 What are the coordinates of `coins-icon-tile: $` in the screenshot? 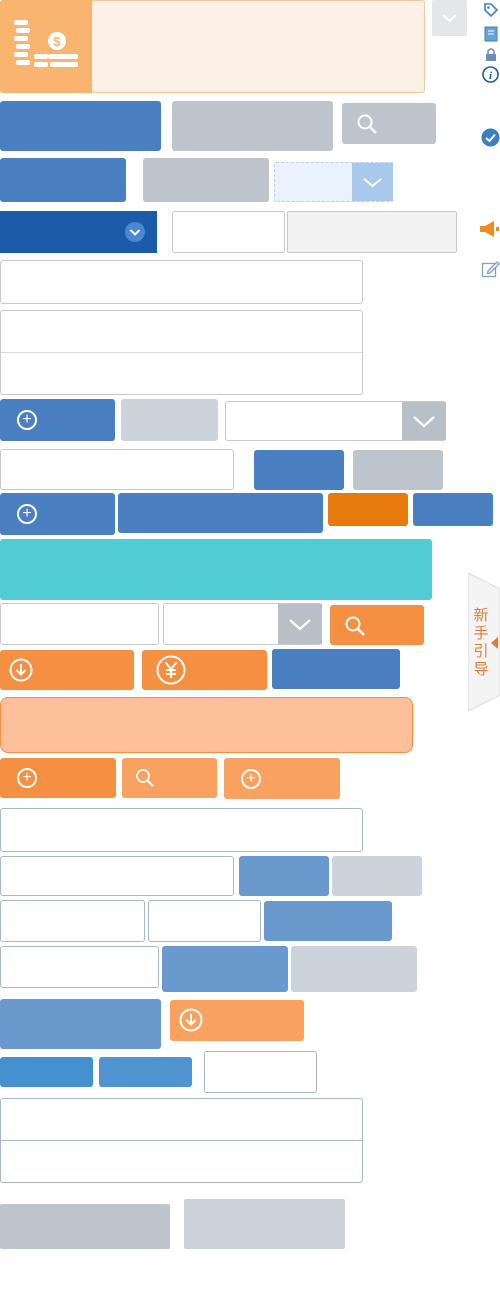 It's located at (46, 46).